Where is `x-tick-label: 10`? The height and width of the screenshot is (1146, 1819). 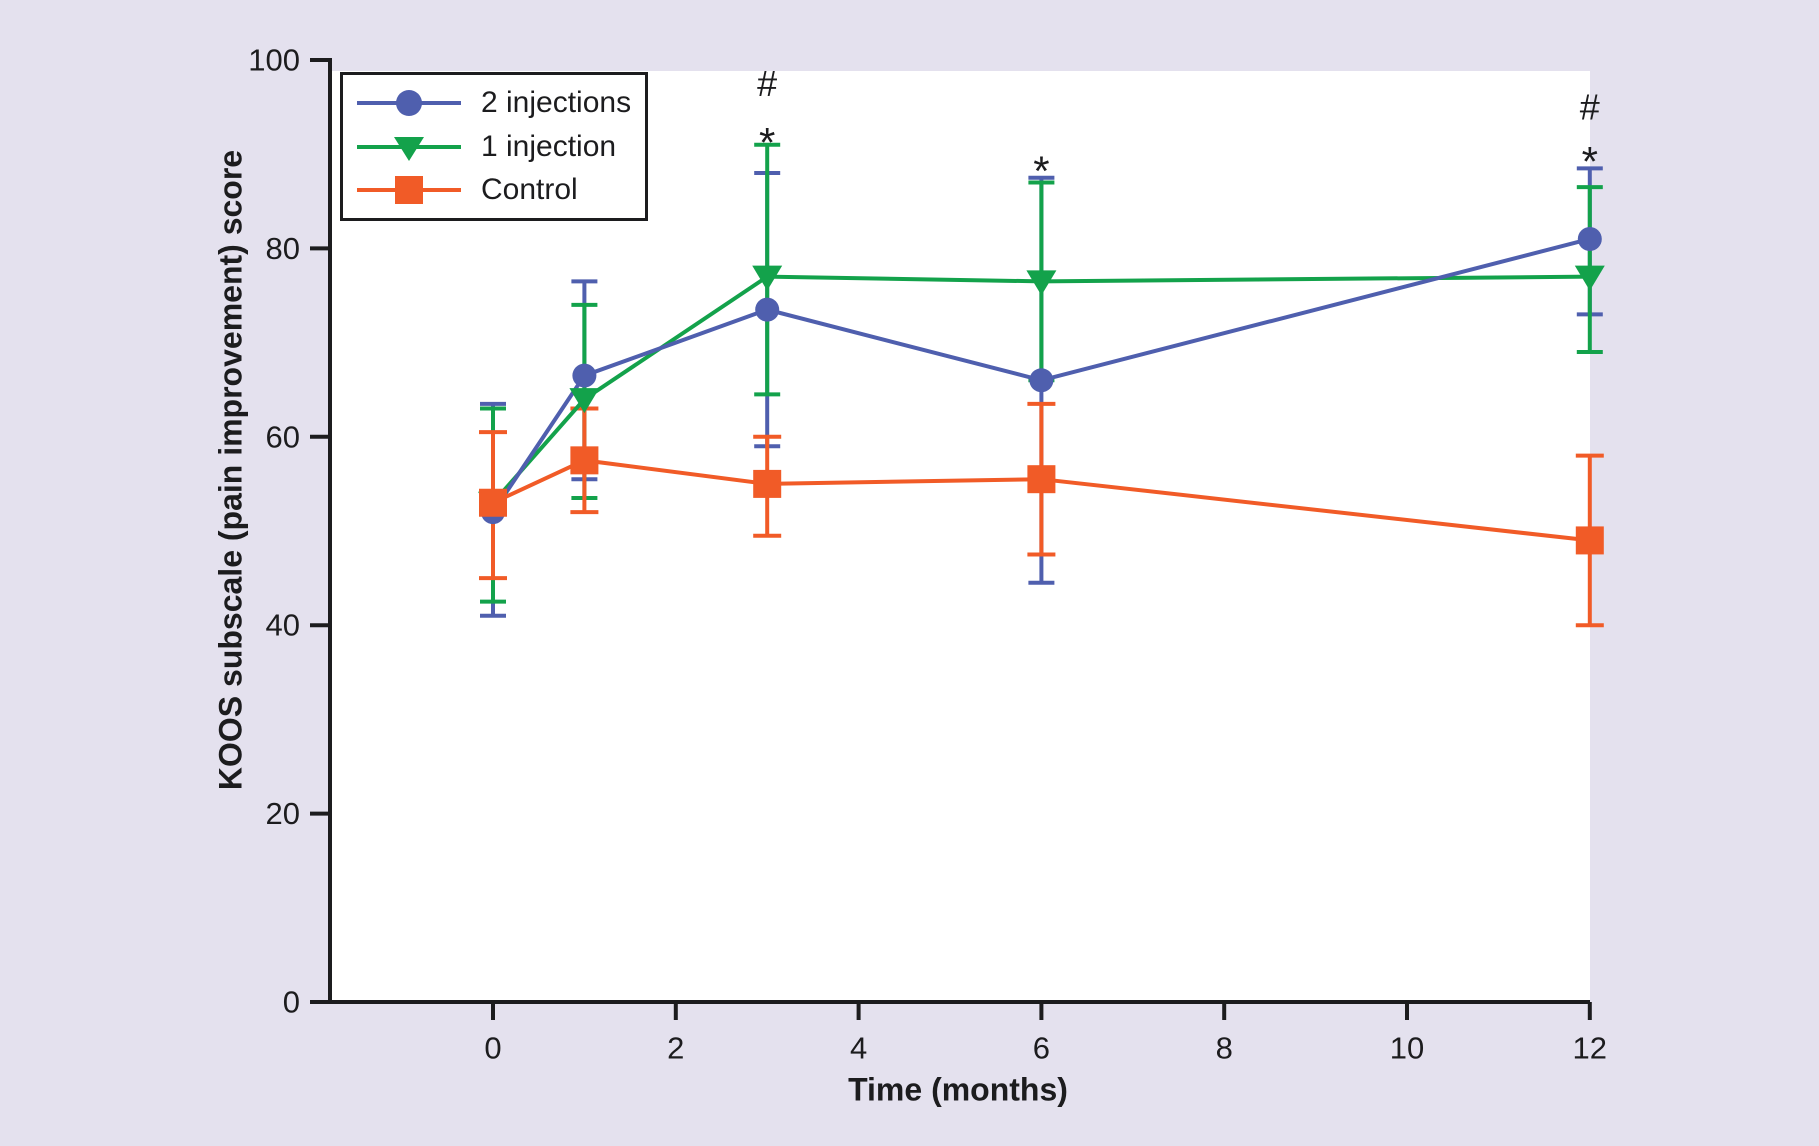 x-tick-label: 10 is located at coordinates (1407, 1048).